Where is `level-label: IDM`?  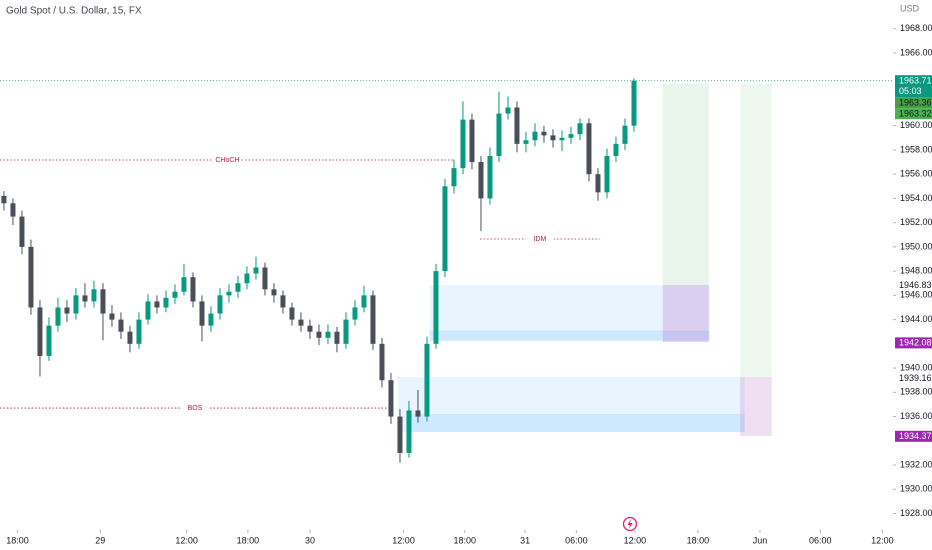
level-label: IDM is located at coordinates (540, 239).